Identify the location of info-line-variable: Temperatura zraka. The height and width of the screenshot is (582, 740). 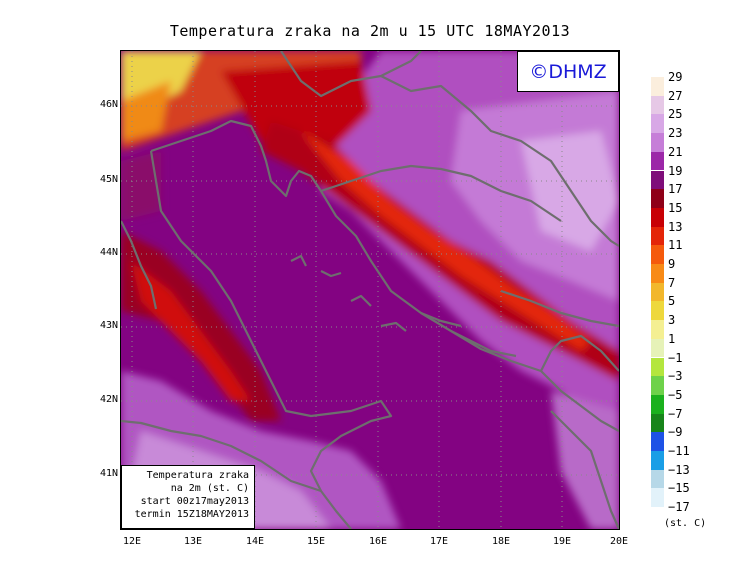
(197, 475).